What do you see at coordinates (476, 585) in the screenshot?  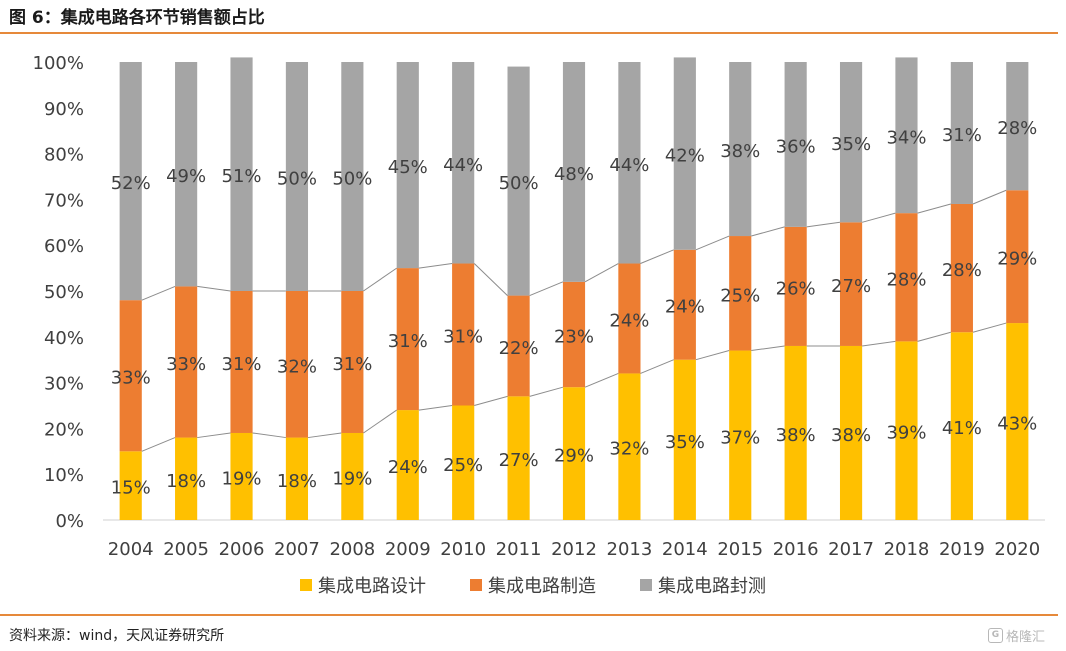 I see `legend-swatch-manufacturing` at bounding box center [476, 585].